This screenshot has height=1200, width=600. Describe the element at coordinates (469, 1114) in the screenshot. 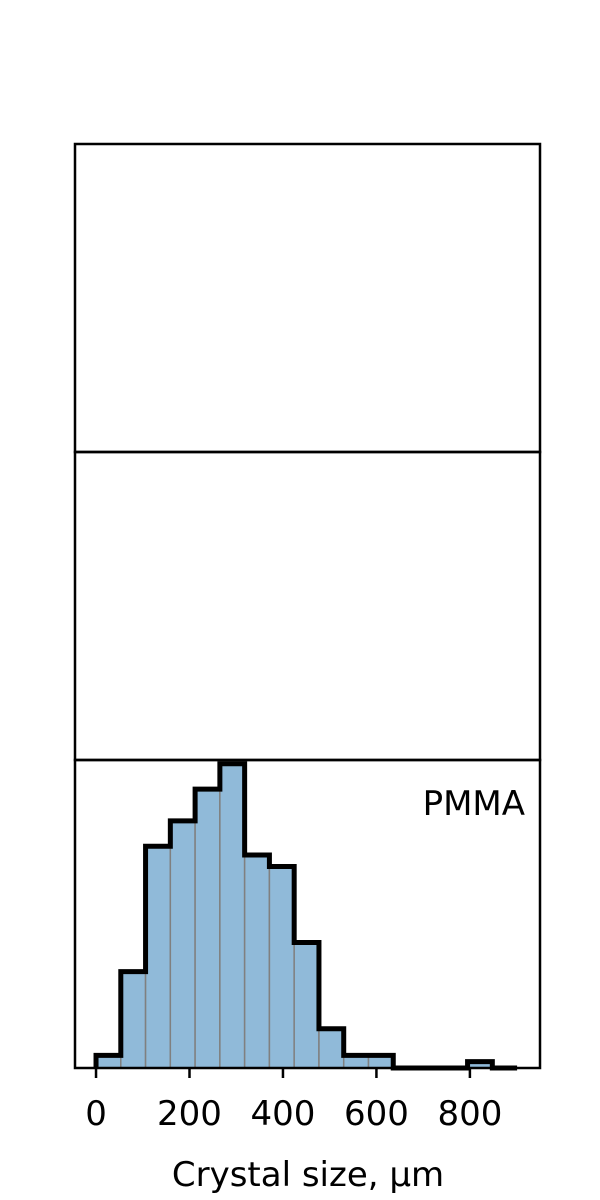

I see `x-tick-label: 800` at that location.